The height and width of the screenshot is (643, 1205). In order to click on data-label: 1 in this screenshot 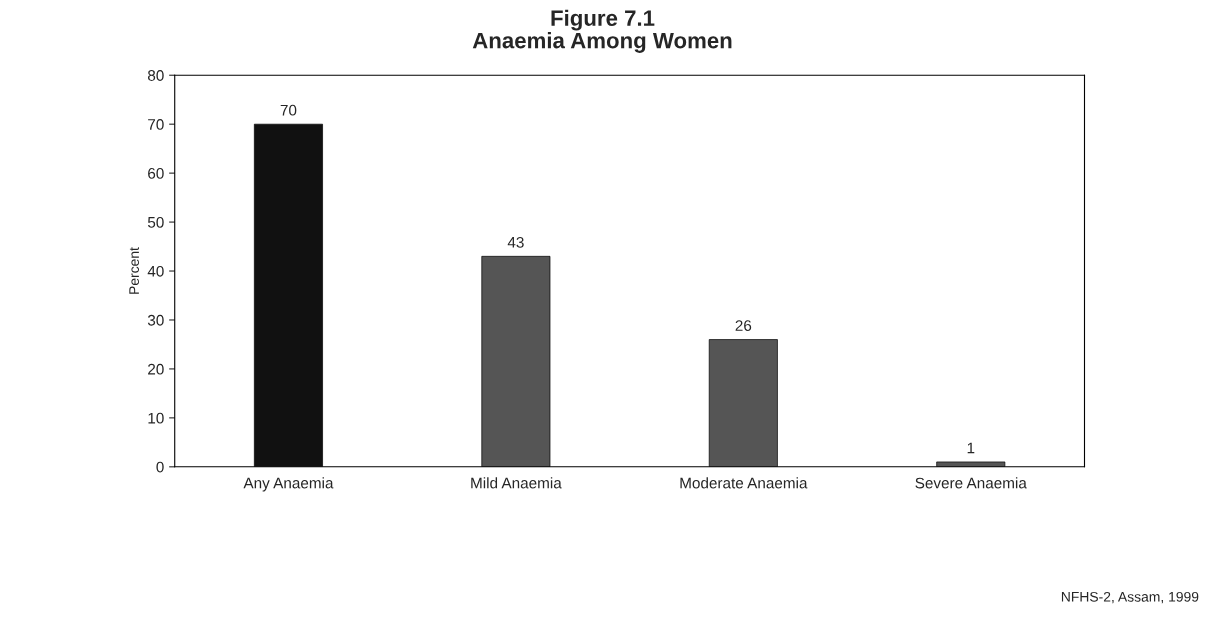, I will do `click(971, 448)`.